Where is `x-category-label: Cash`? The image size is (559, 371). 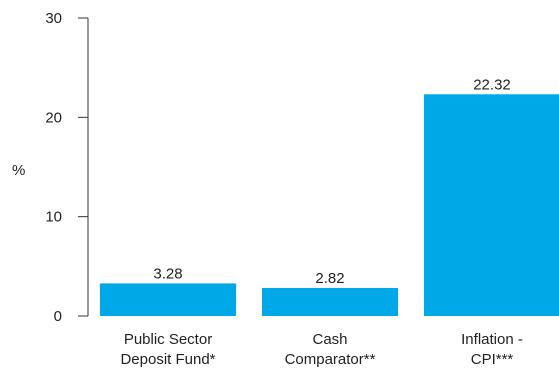 x-category-label: Cash is located at coordinates (329, 339).